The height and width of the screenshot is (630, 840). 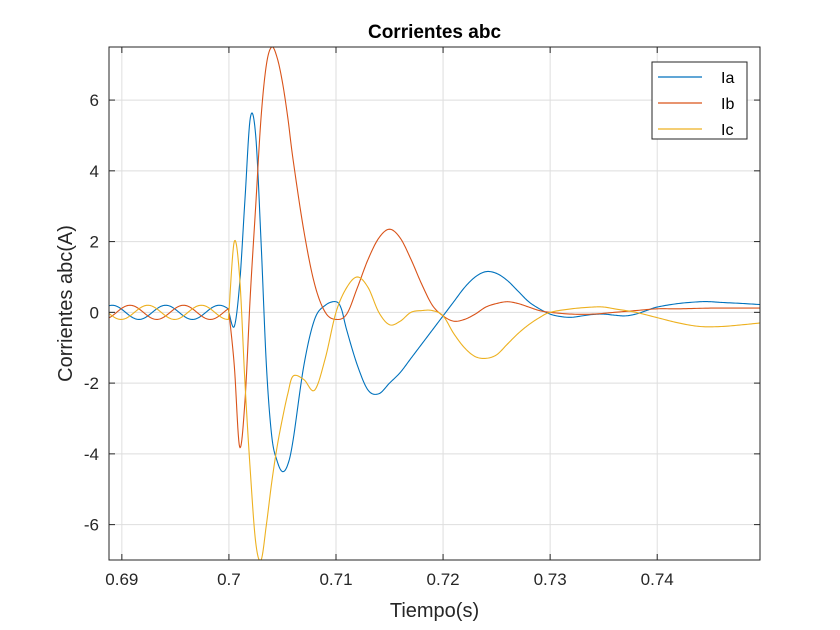 What do you see at coordinates (443, 579) in the screenshot?
I see `x-tick-label: 0.72` at bounding box center [443, 579].